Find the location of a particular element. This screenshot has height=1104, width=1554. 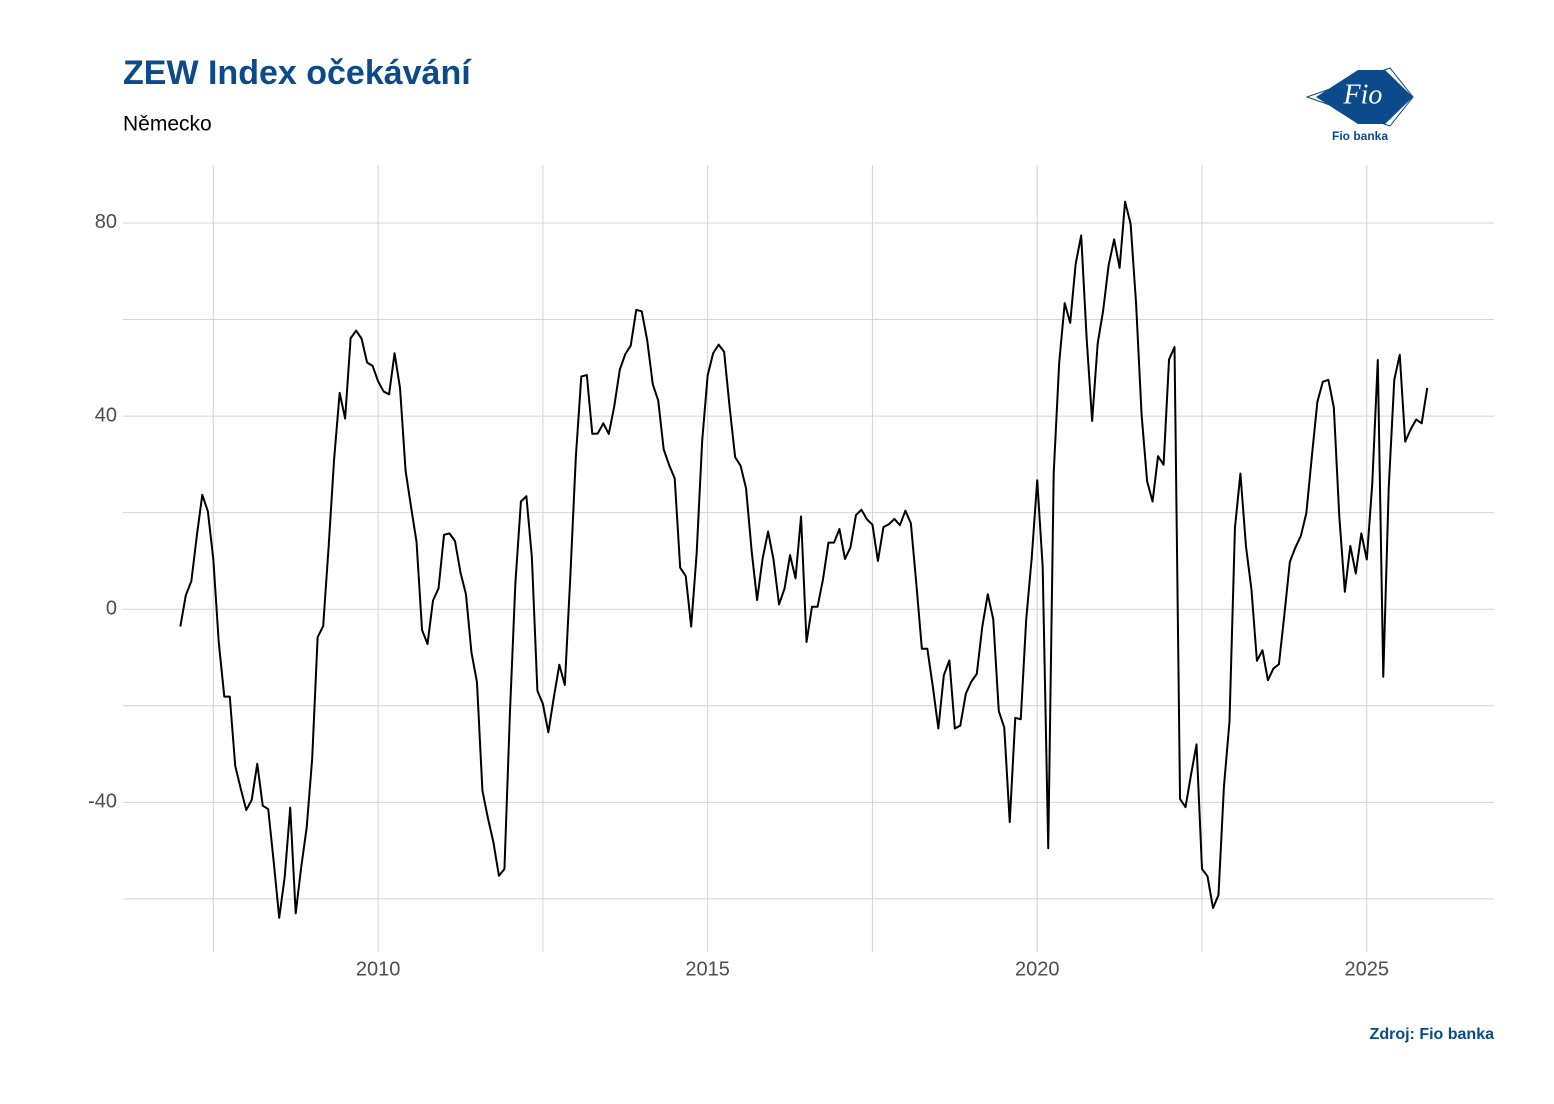

logo: Fio Fio banka is located at coordinates (1359, 105).